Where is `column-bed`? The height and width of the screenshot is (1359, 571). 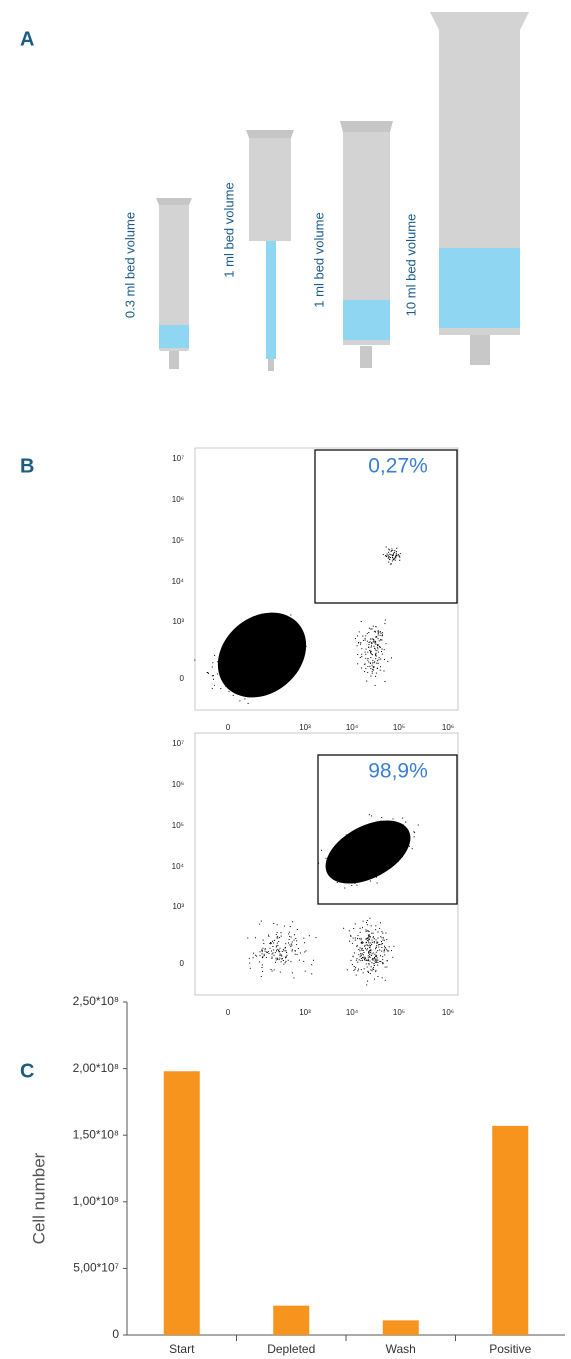 column-bed is located at coordinates (479, 288).